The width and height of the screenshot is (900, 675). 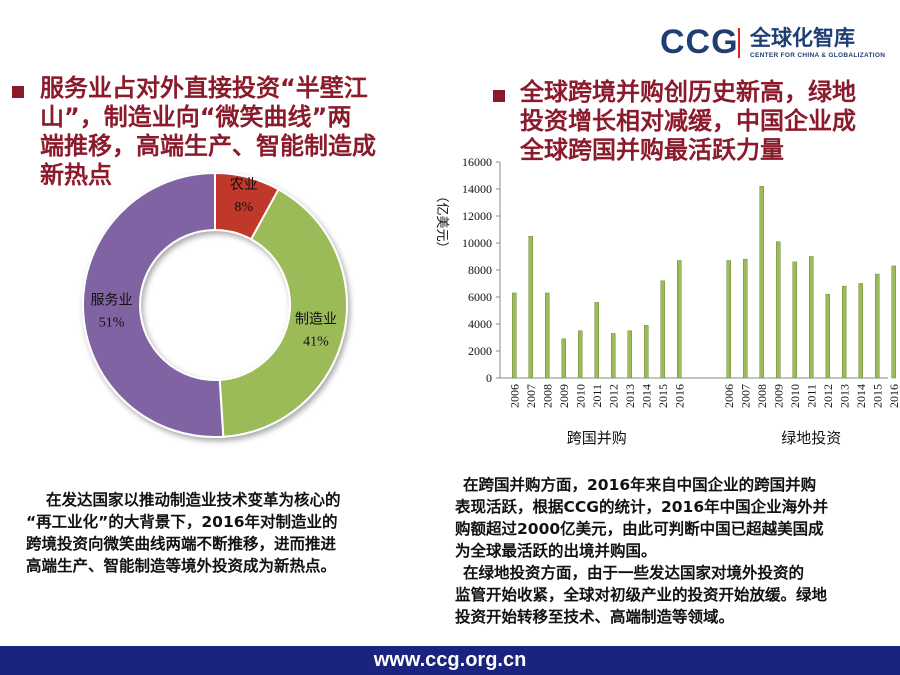 I want to click on right-paragraph-line: 在跨国并购方面，2016年来自中国企业的跨国并购, so click(x=640, y=485).